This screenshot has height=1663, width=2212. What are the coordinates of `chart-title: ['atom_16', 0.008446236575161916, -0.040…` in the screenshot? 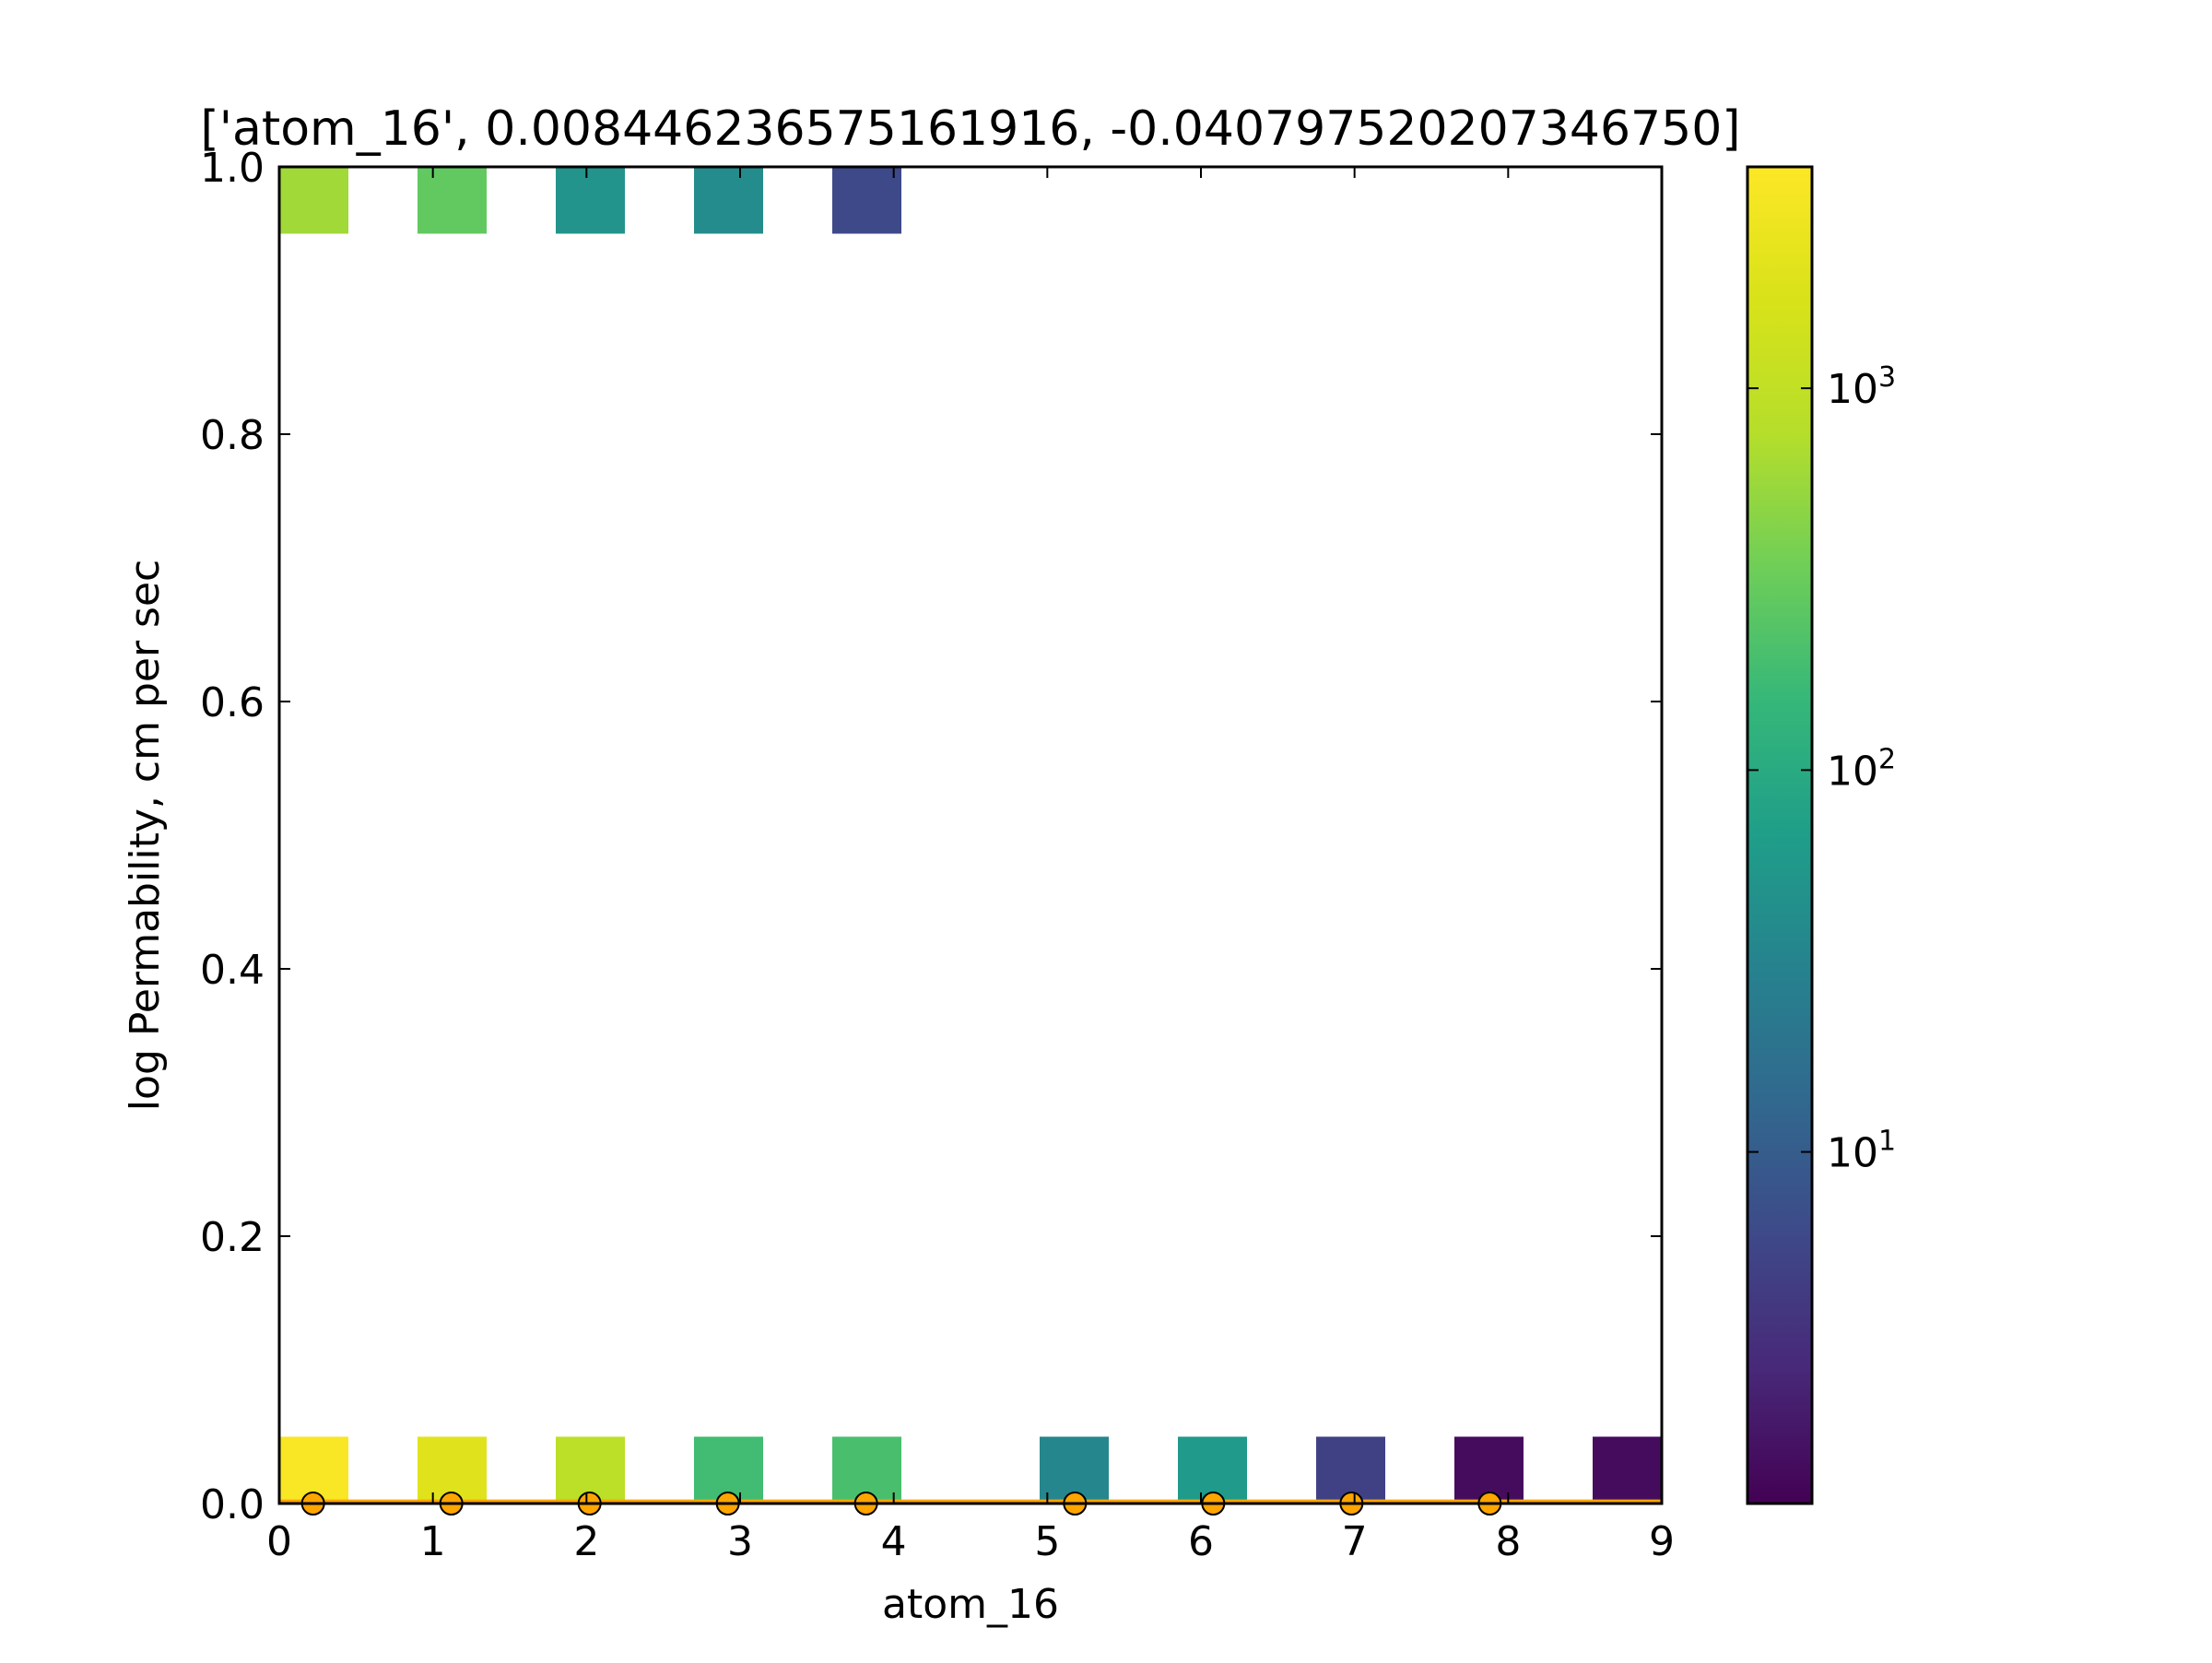 It's located at (970, 129).